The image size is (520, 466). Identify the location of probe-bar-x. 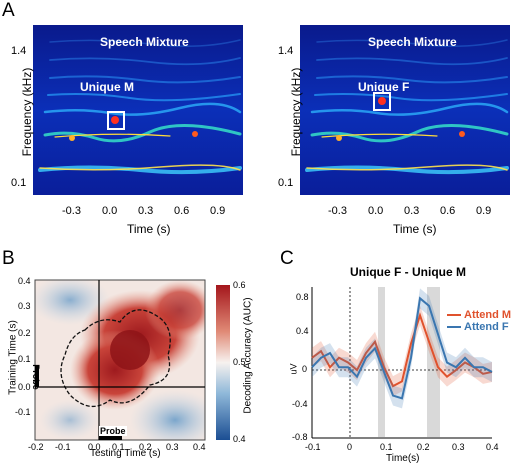
(110, 438).